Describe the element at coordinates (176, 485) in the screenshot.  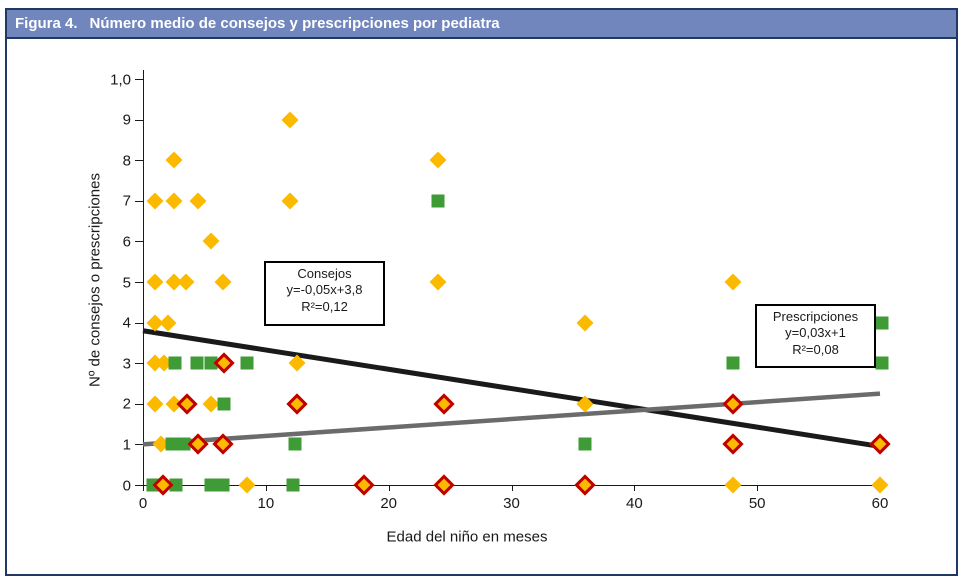
I see `point-prescripciones-2.7-0` at that location.